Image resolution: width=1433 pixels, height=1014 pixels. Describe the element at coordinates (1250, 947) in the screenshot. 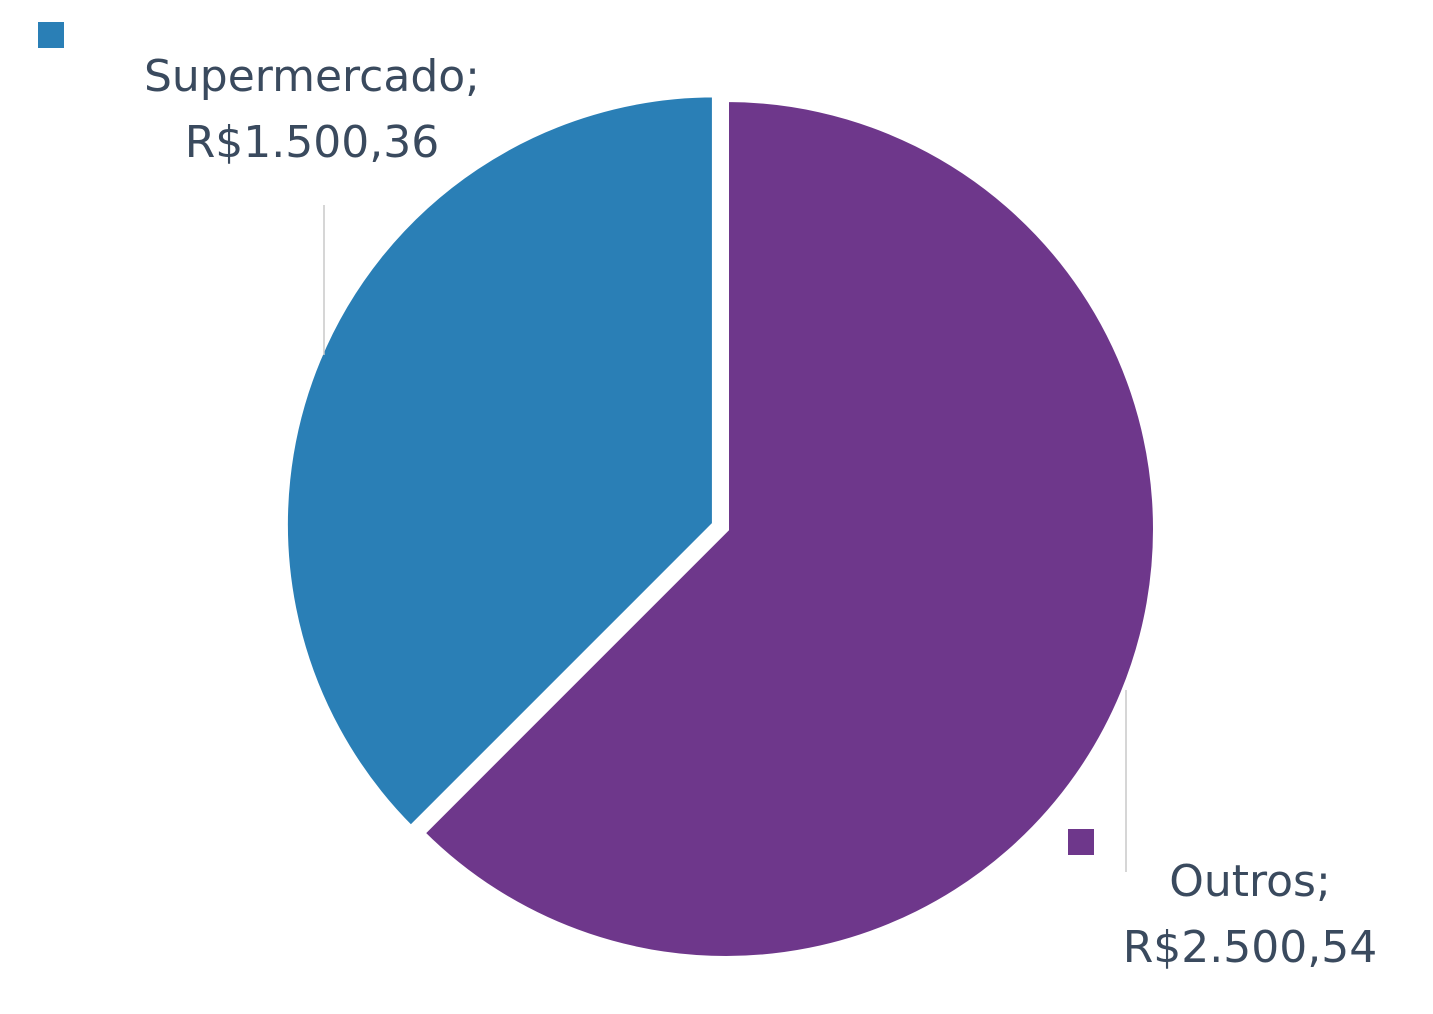

I see `slice-label-outros-value: R$2.500,54` at that location.